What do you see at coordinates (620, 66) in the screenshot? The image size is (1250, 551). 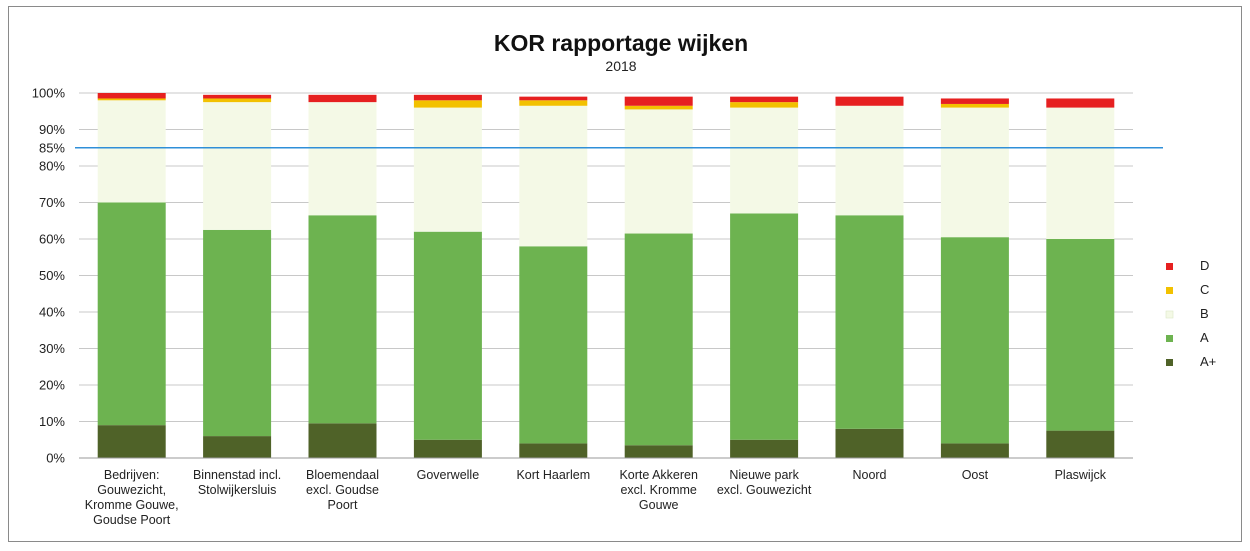 I see `chart-subtitle: 2018` at bounding box center [620, 66].